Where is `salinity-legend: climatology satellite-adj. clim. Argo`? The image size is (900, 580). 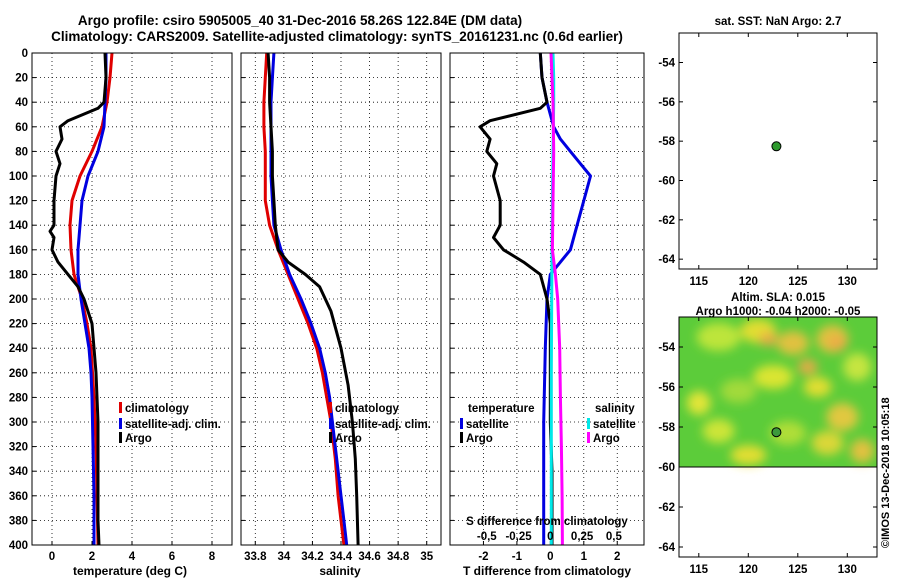 salinity-legend: climatology satellite-adj. clim. Argo is located at coordinates (380, 423).